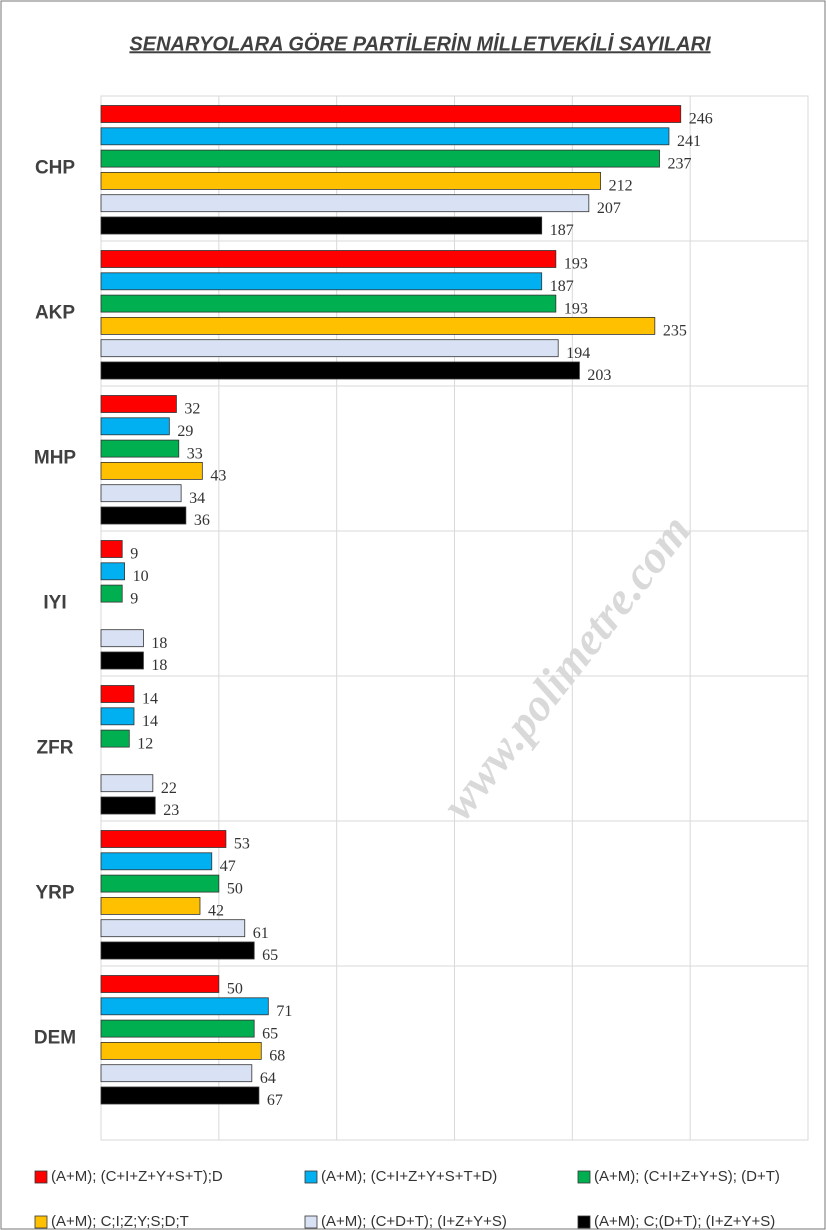 This screenshot has height=1230, width=826. Describe the element at coordinates (55, 748) in the screenshot. I see `category-label: ZFR` at that location.